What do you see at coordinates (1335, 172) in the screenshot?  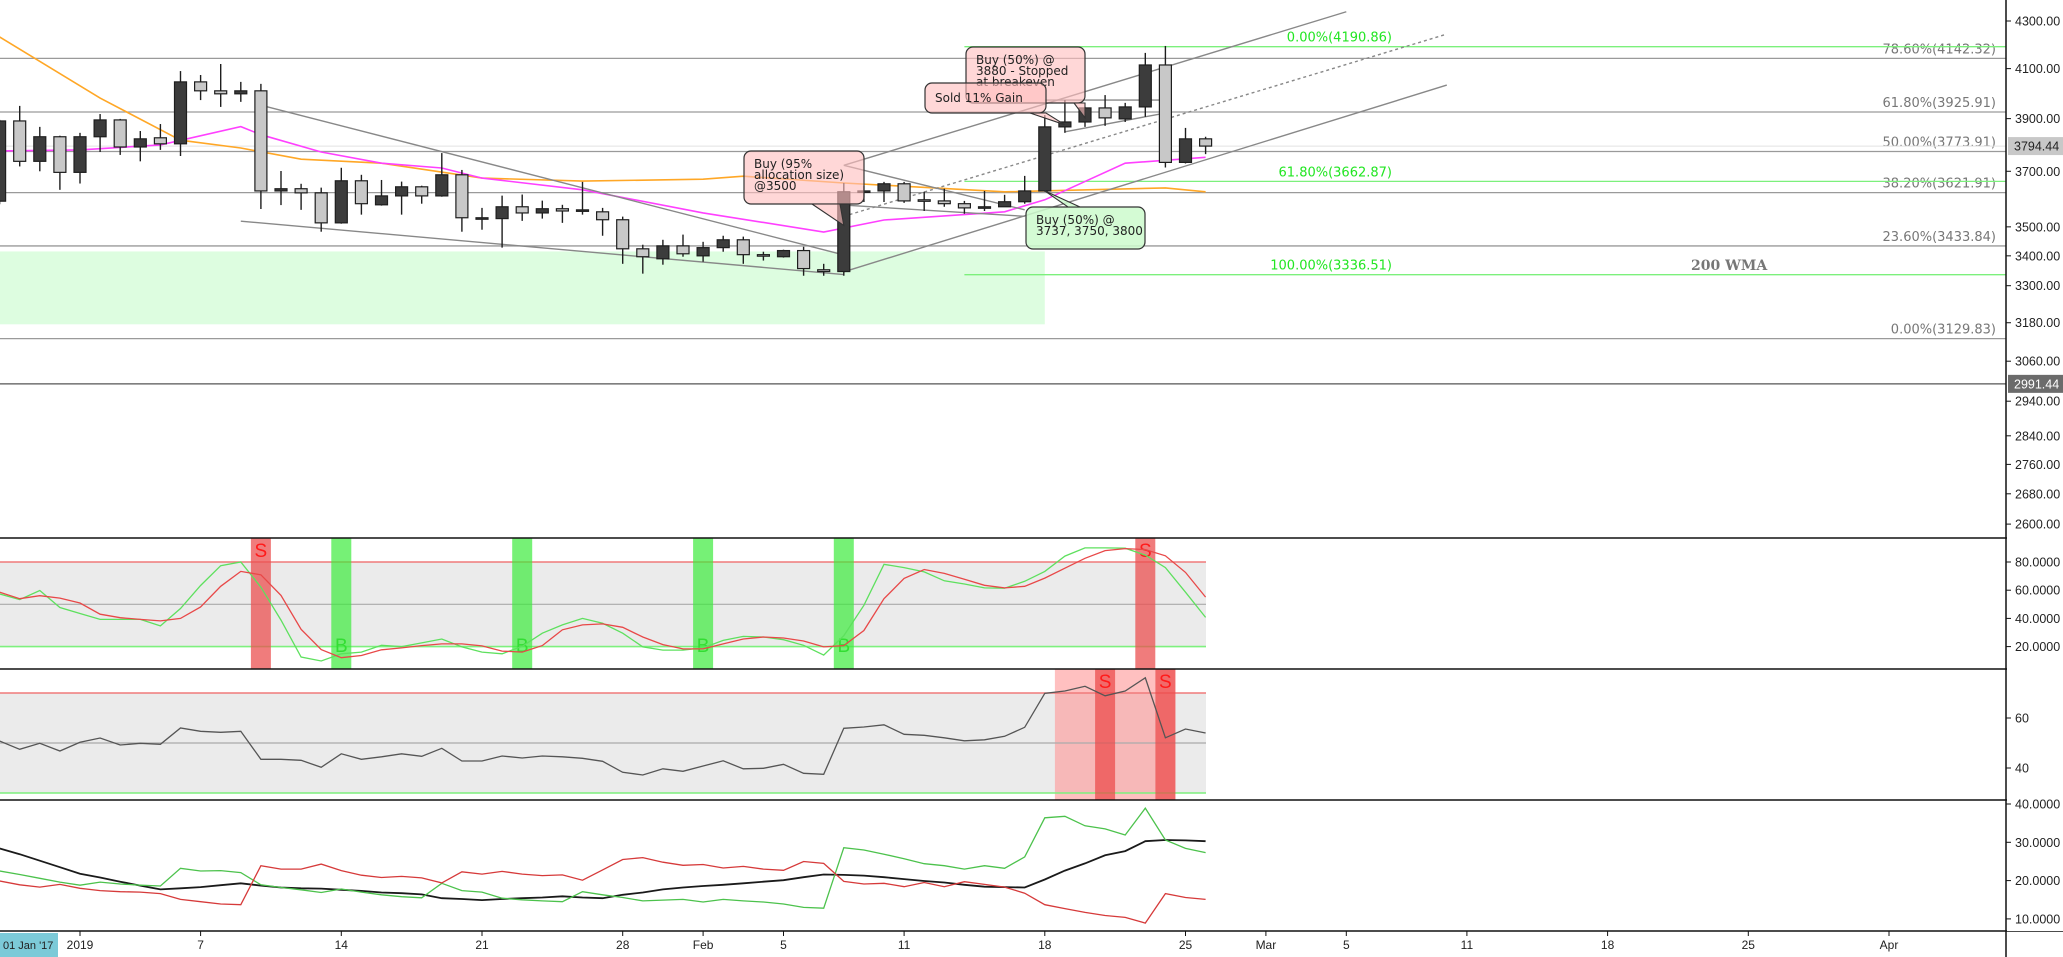 I see `fib-green-level-label: 61.80%(3662.87)` at bounding box center [1335, 172].